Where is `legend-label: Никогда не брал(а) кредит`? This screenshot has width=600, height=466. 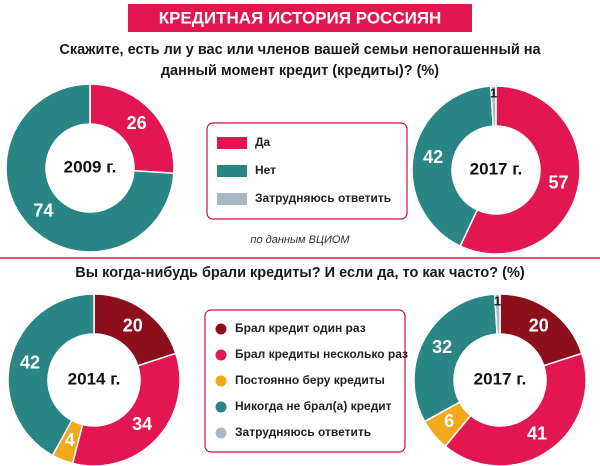 legend-label: Никогда не брал(а) кредит is located at coordinates (313, 406).